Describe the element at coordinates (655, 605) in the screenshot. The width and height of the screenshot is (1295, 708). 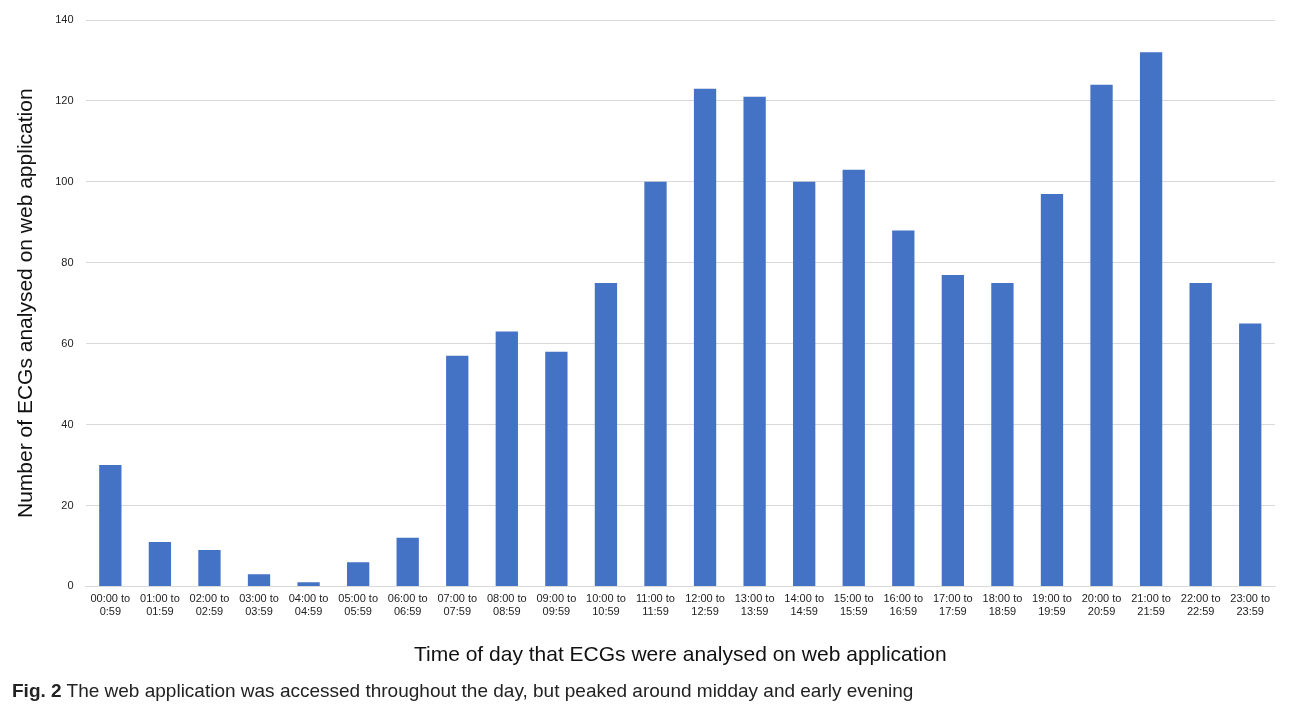
I see `x-tick-label: 11:00 to 11:59` at that location.